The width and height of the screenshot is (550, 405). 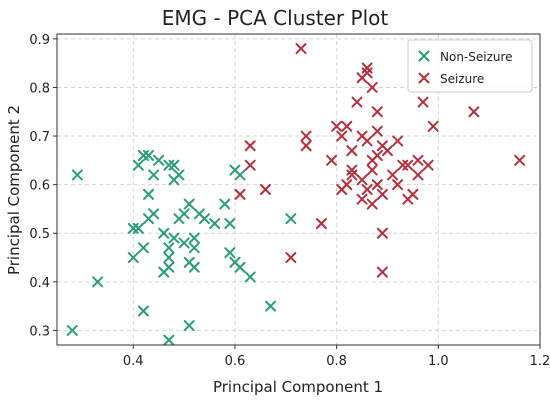 I want to click on y-tick-label: 0.8, so click(x=39, y=88).